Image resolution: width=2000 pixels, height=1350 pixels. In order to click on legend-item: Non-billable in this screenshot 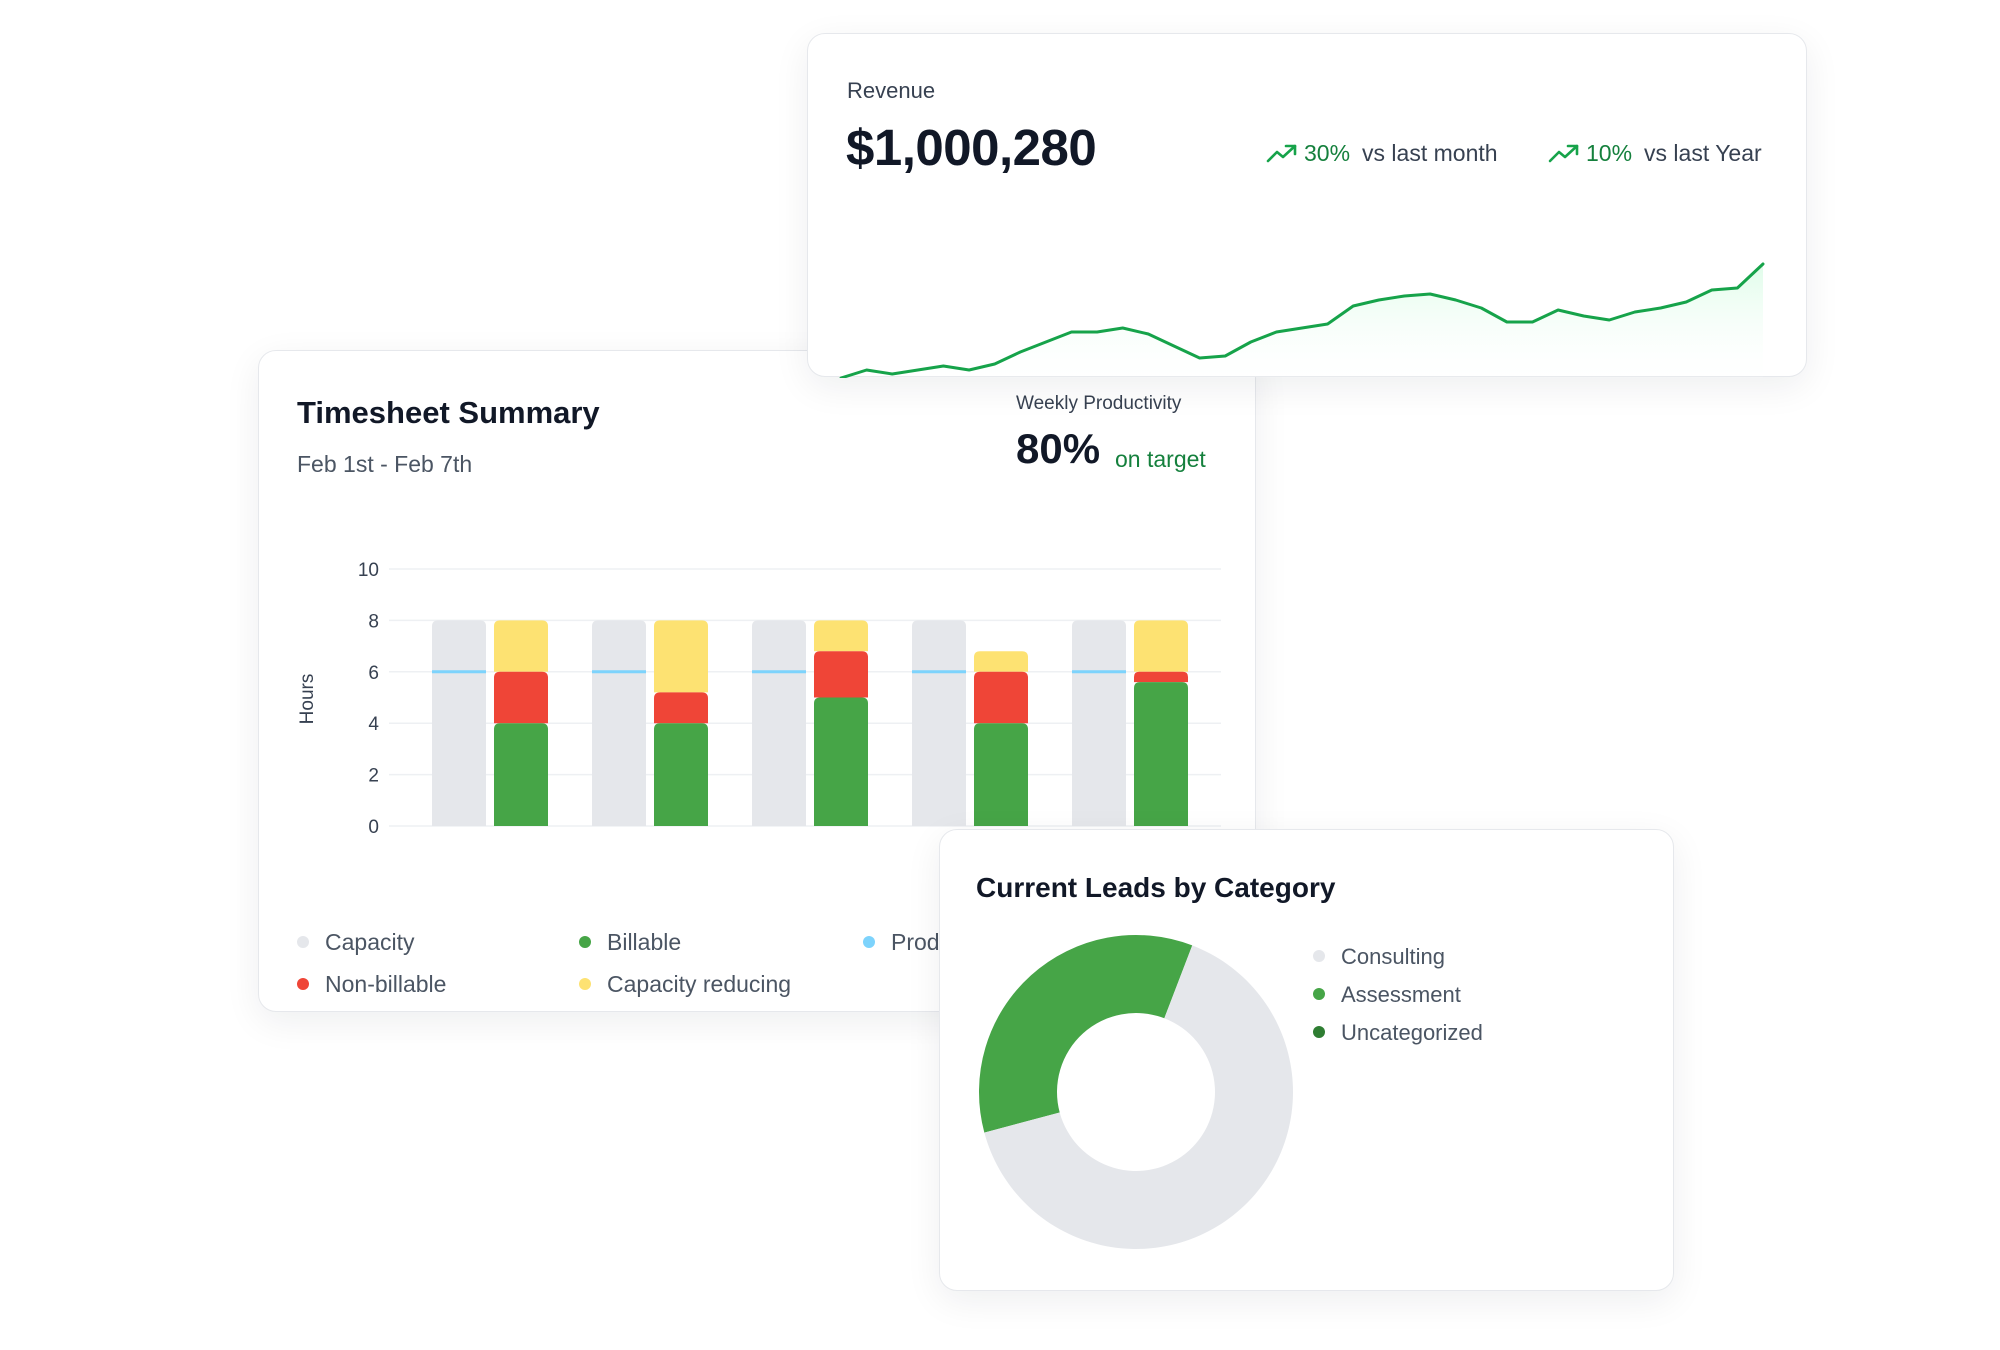, I will do `click(371, 984)`.